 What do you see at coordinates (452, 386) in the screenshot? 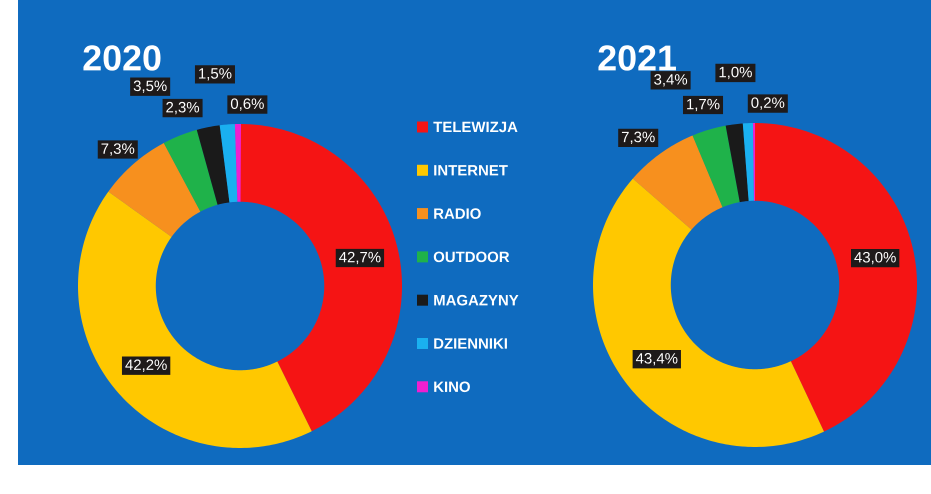
I see `legend-label: KINO` at bounding box center [452, 386].